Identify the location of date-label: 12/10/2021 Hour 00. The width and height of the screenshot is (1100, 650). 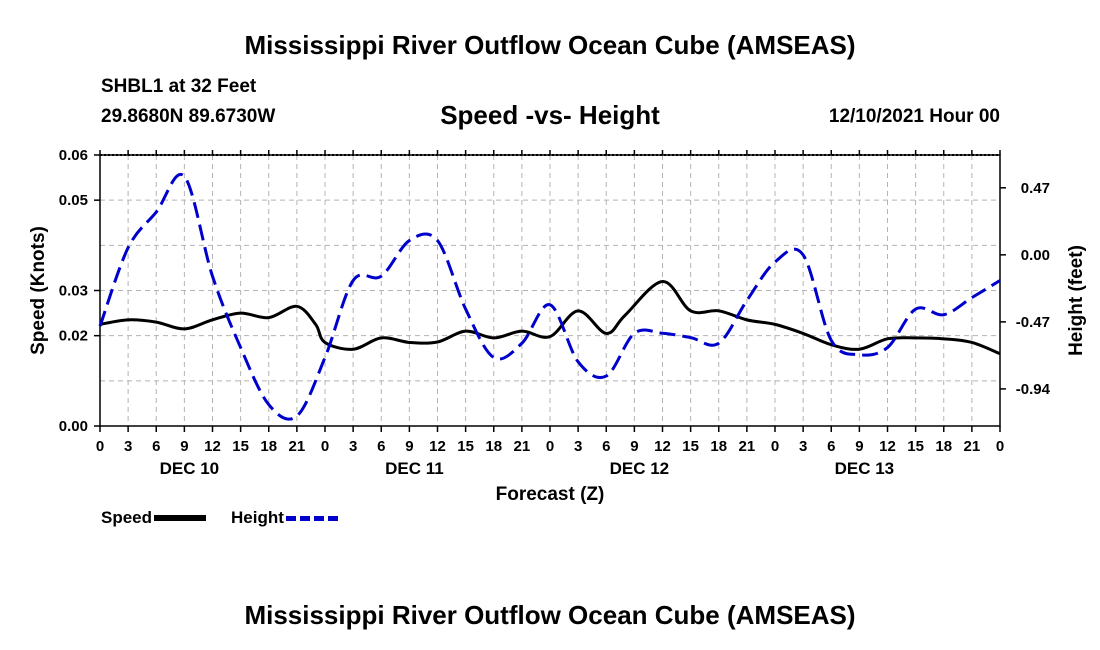
(914, 116).